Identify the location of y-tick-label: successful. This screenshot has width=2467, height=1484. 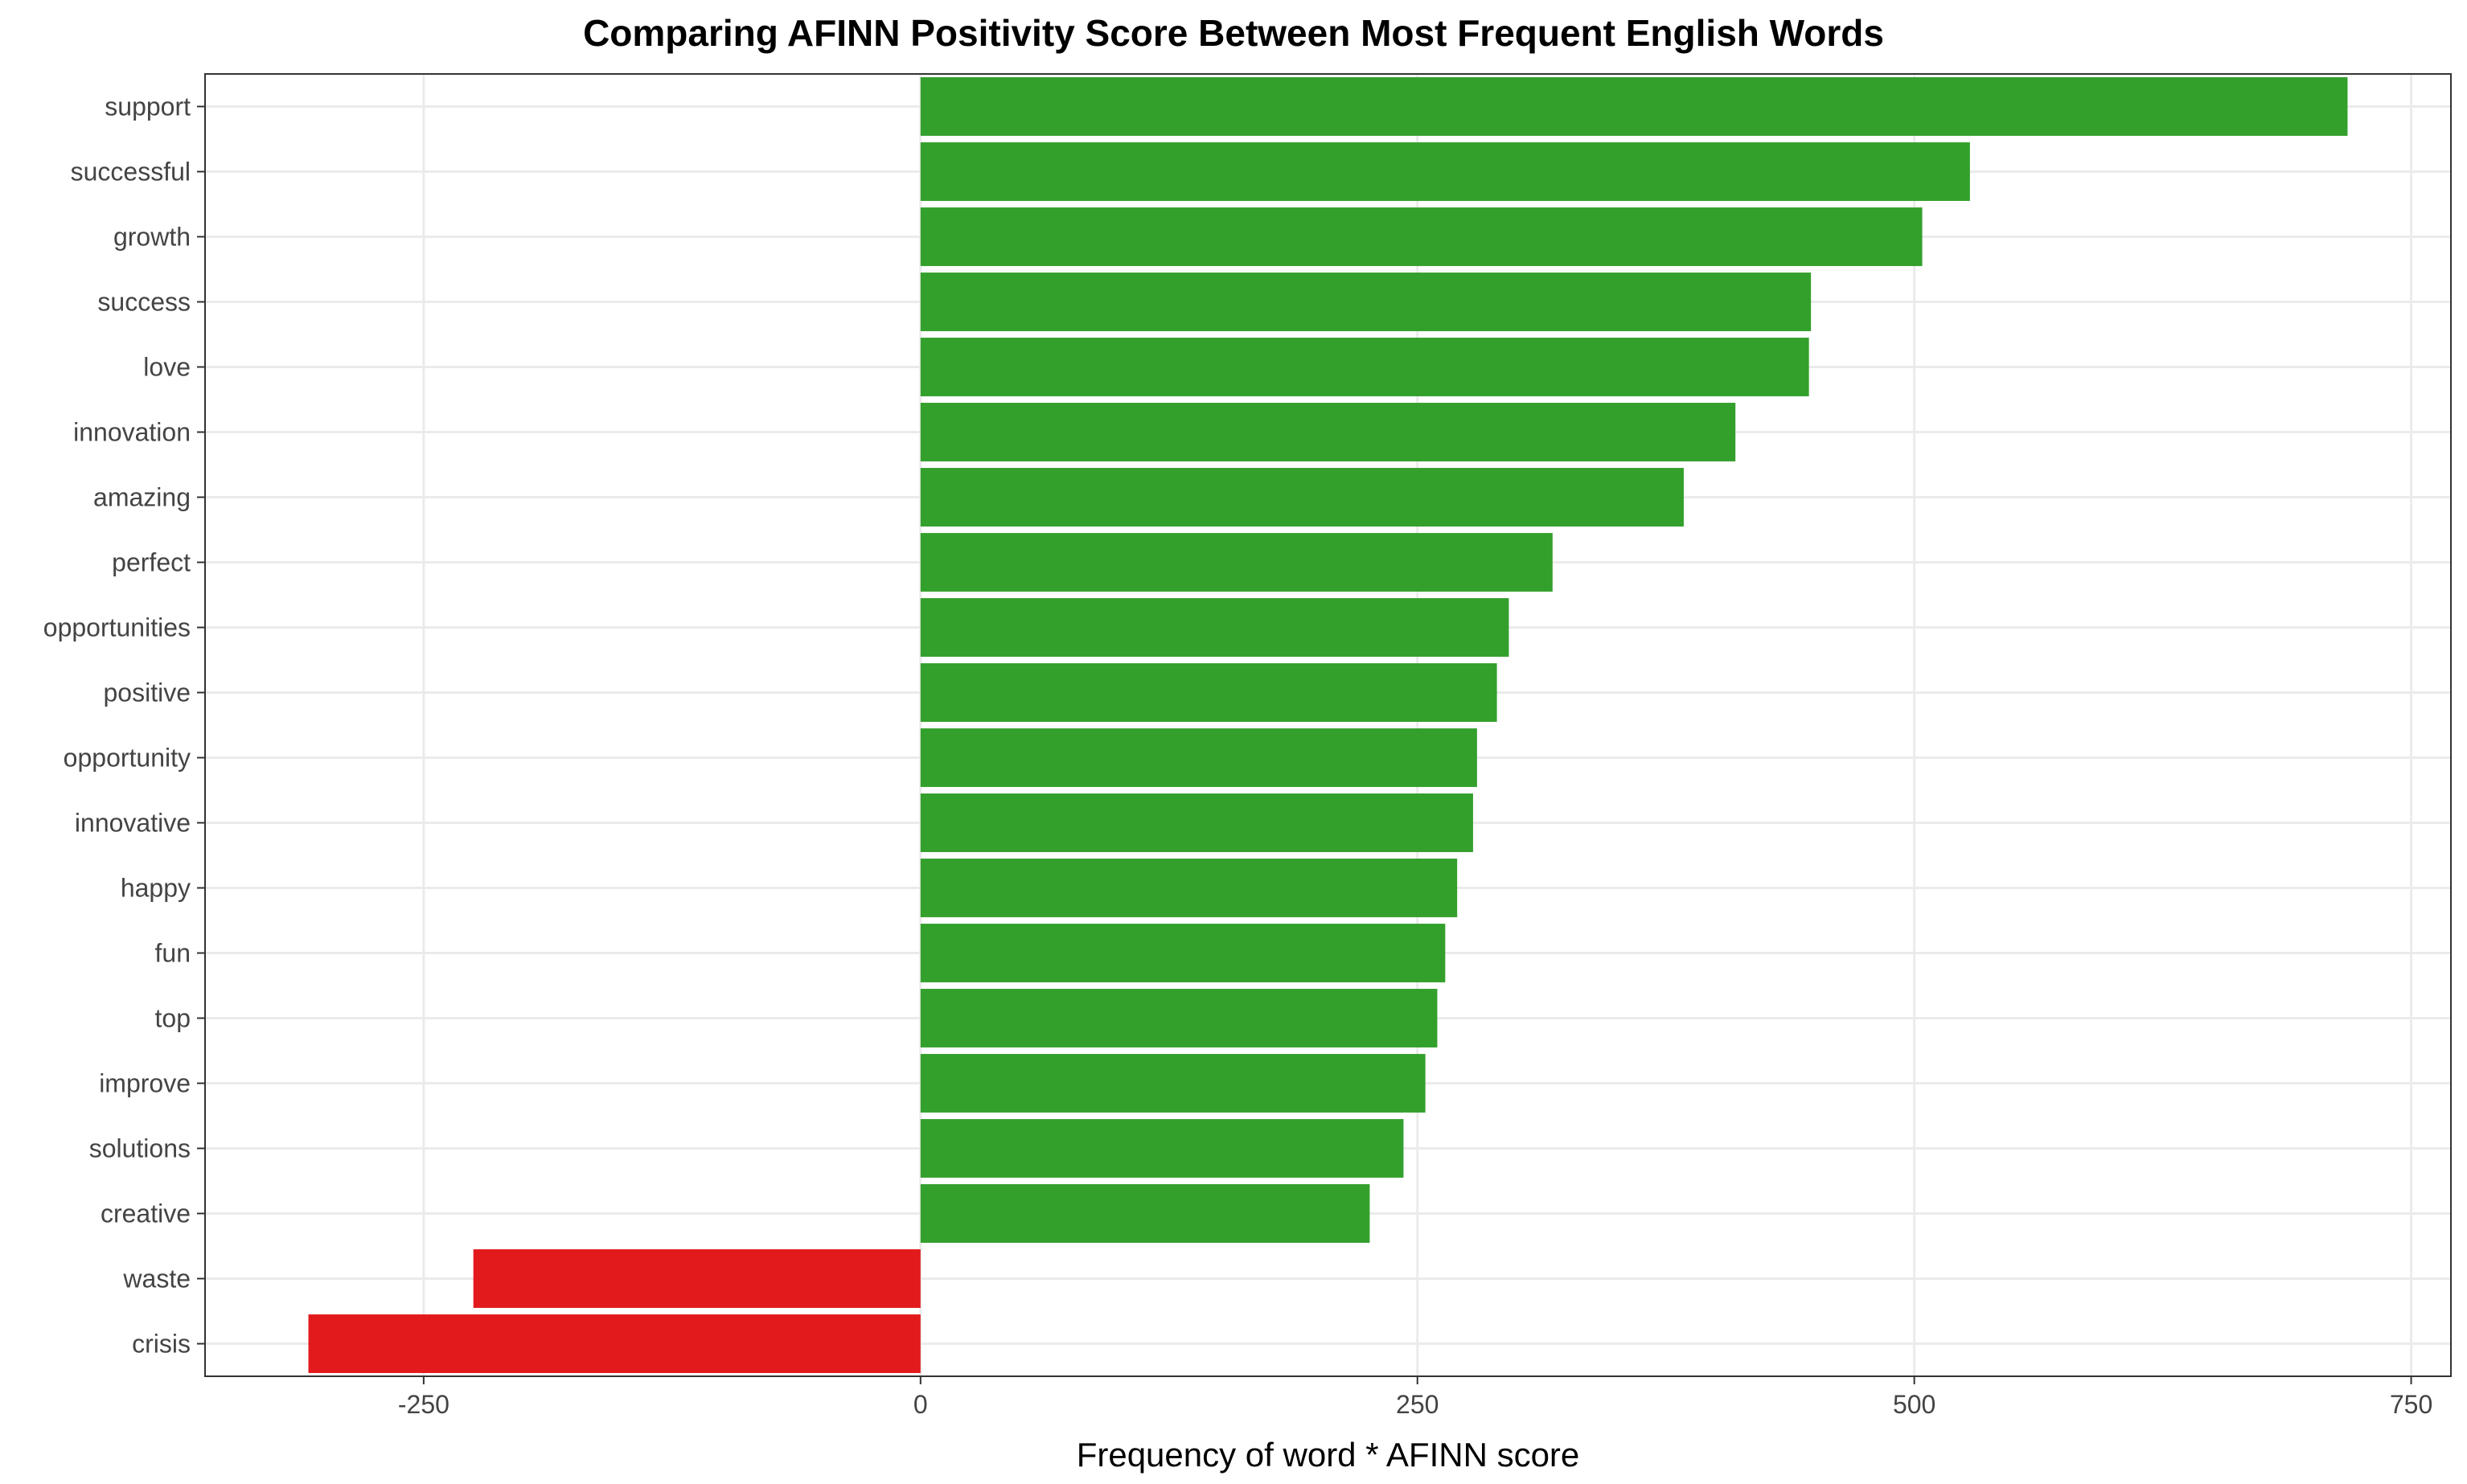
(131, 173).